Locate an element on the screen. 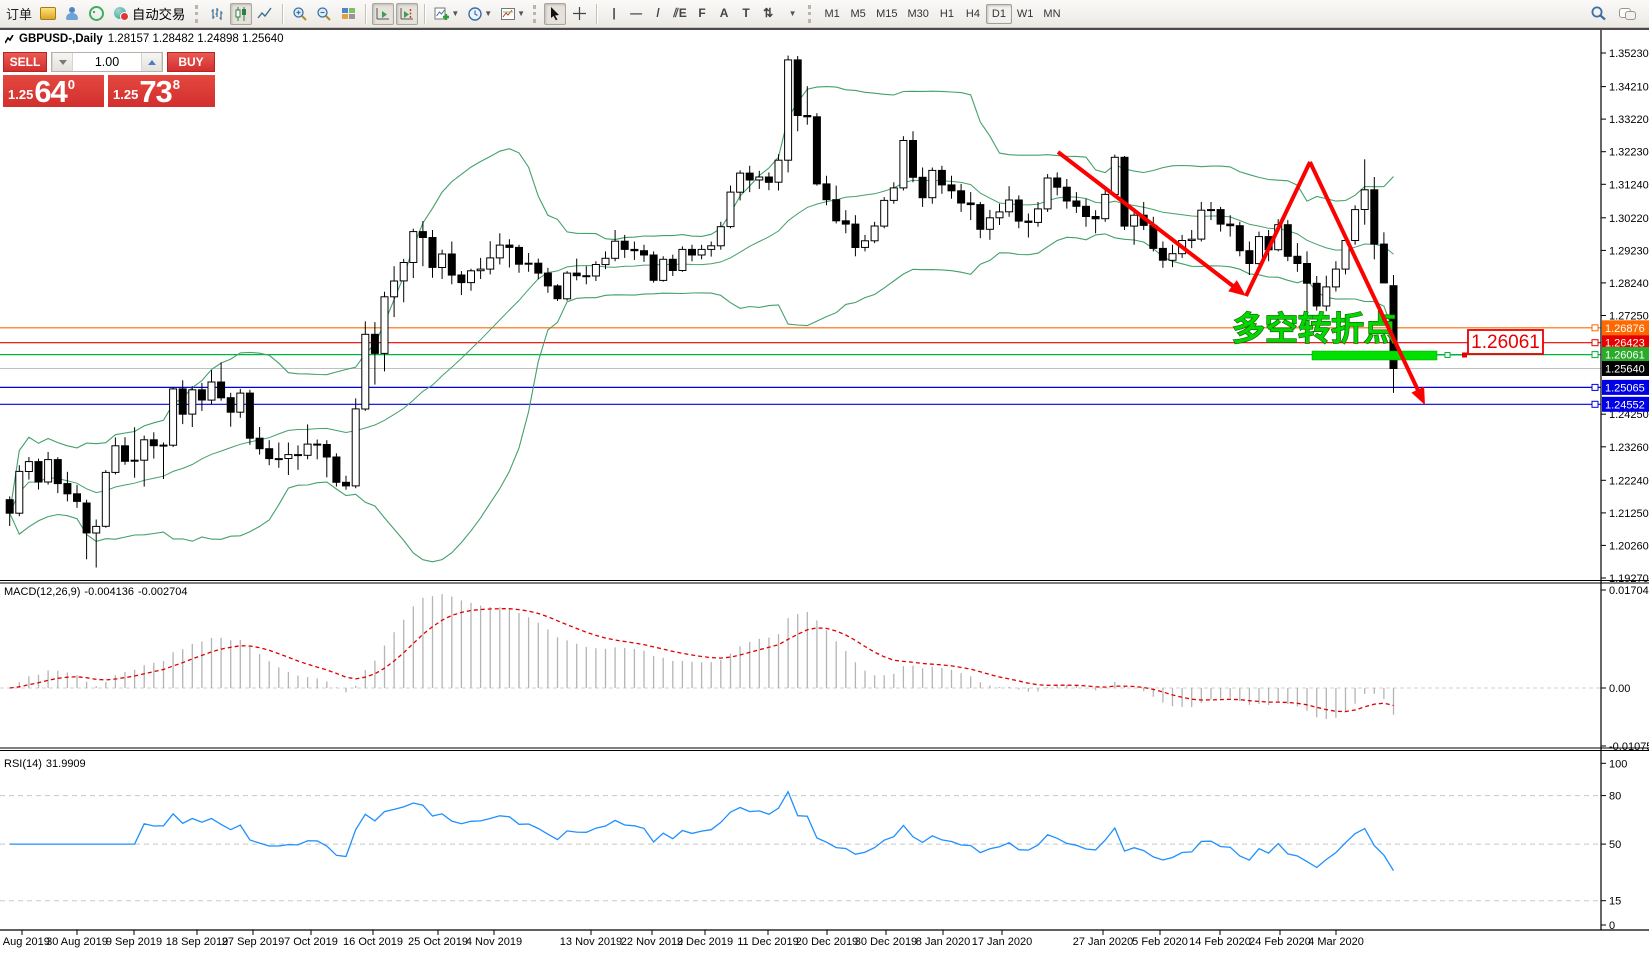 The width and height of the screenshot is (1649, 953). timeframe-m1: M1 is located at coordinates (832, 14).